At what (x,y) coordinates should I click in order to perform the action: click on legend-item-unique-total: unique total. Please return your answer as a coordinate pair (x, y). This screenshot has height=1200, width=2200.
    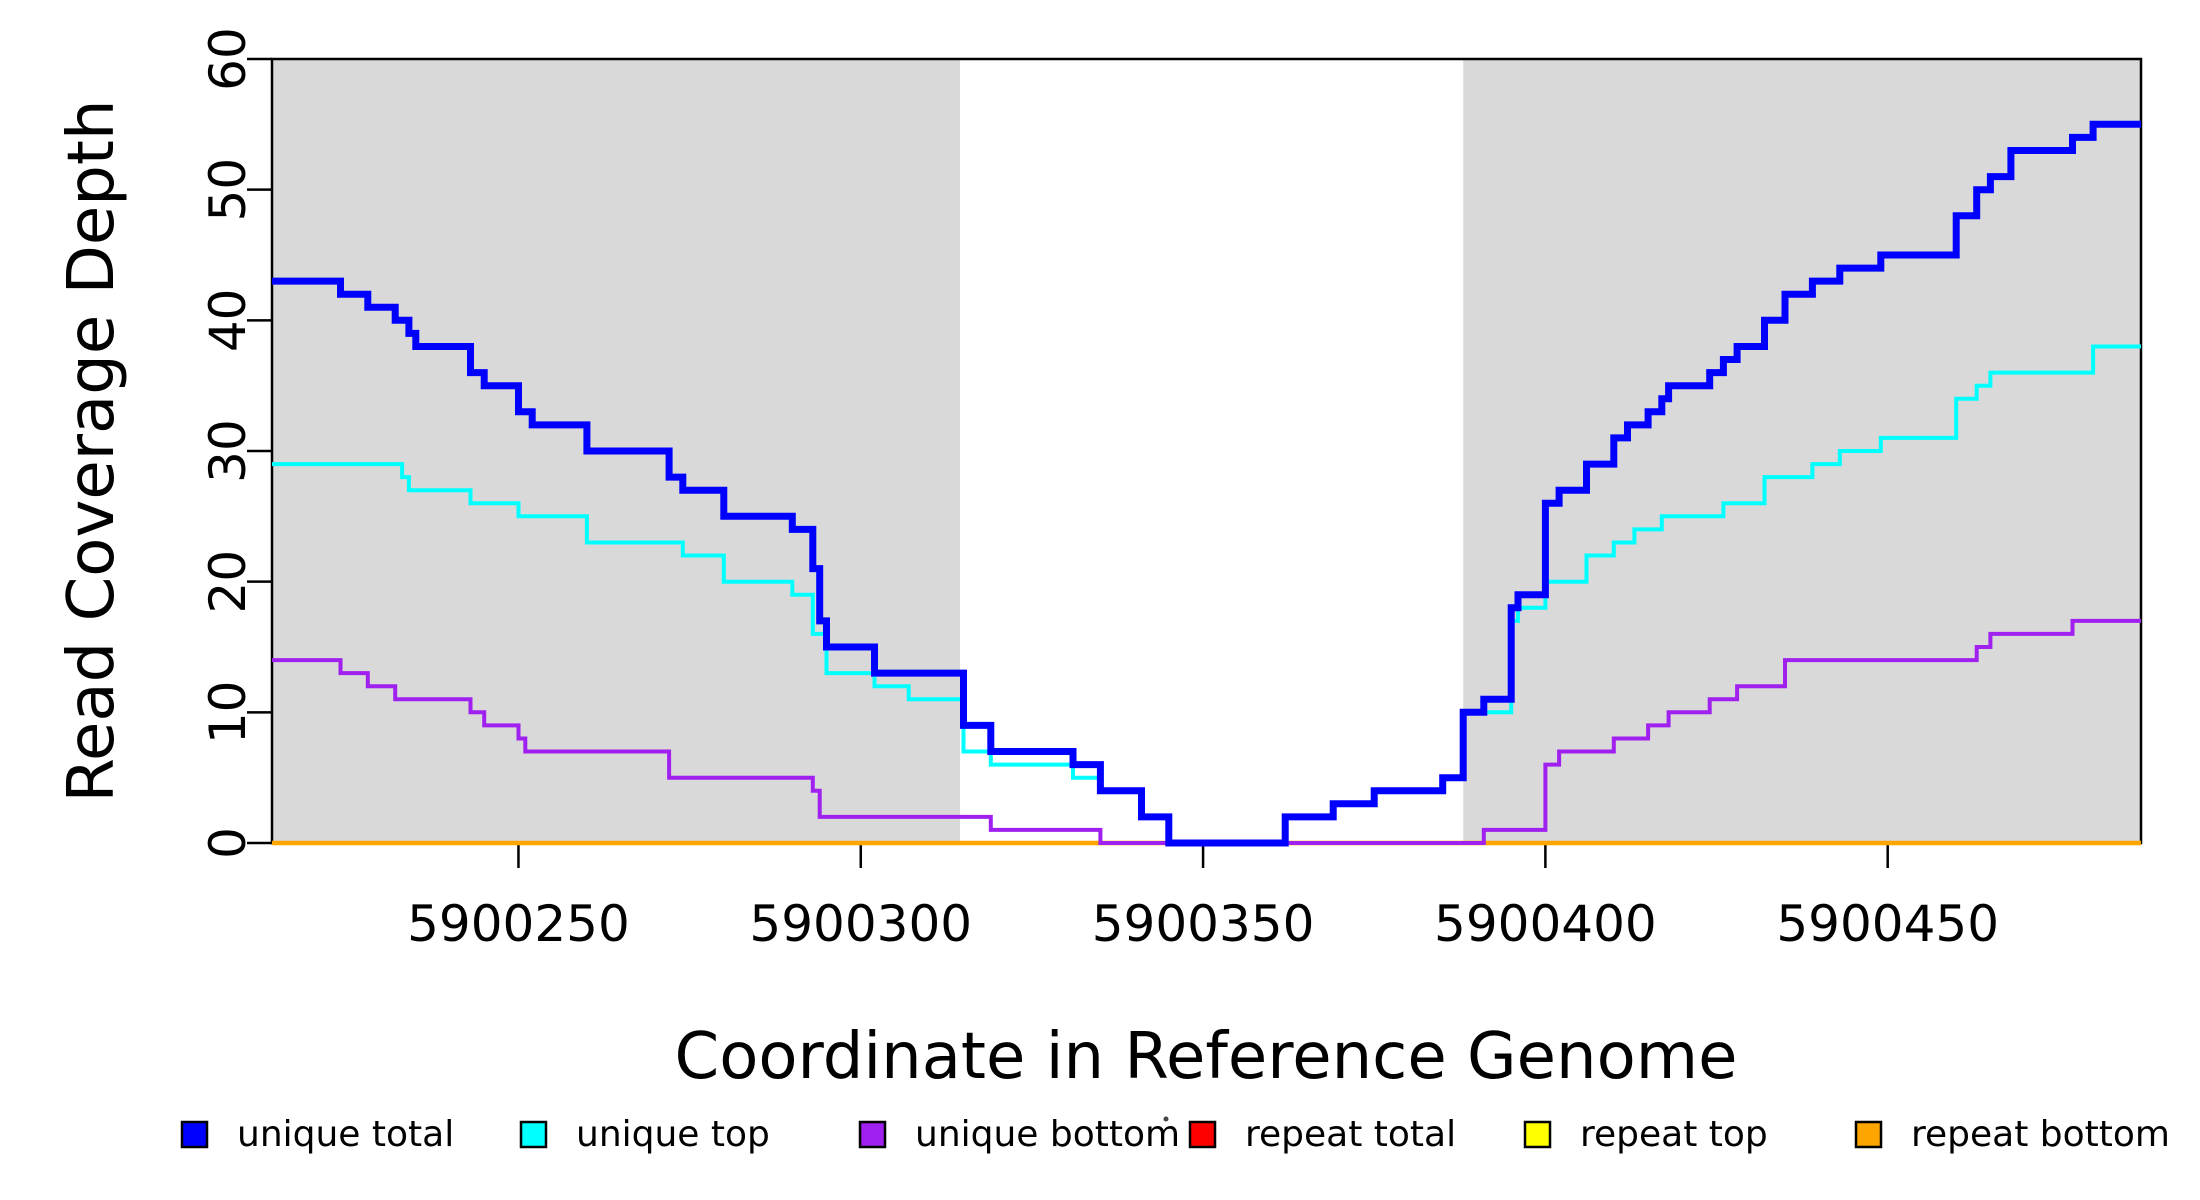
    Looking at the image, I should click on (317, 1134).